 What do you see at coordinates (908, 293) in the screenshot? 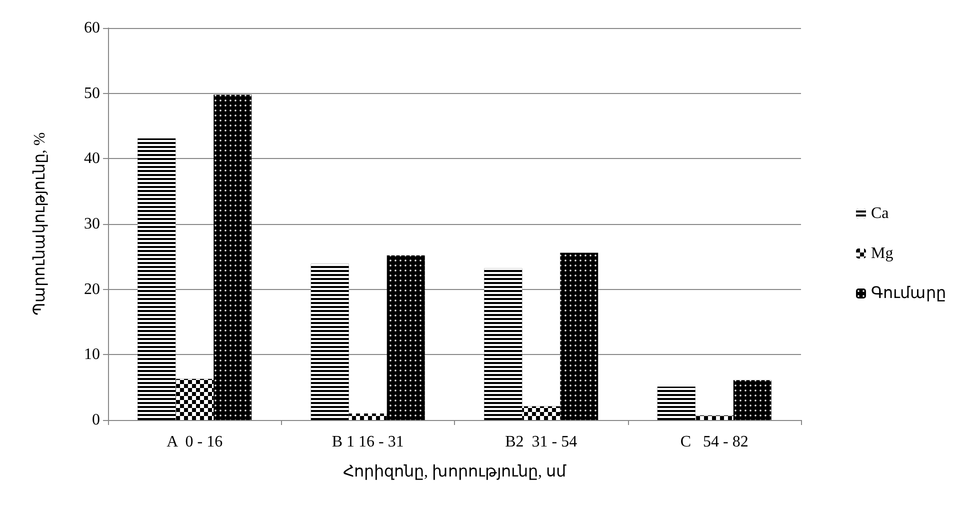
I see `legend-label: Գումարը` at bounding box center [908, 293].